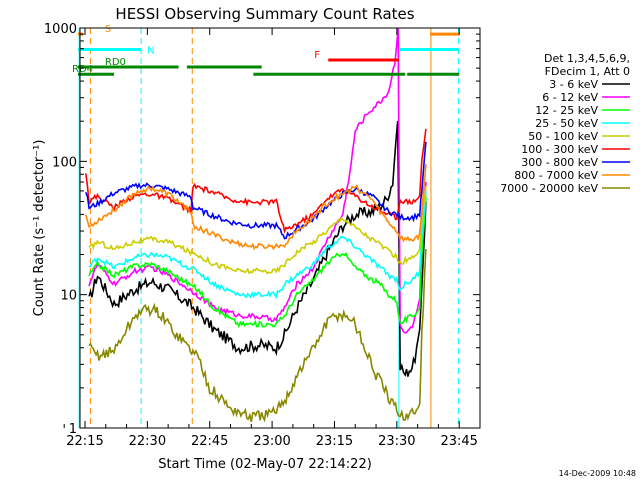 The width and height of the screenshot is (640, 480). What do you see at coordinates (559, 162) in the screenshot?
I see `legend-entry-label: 300 - 800 keV` at bounding box center [559, 162].